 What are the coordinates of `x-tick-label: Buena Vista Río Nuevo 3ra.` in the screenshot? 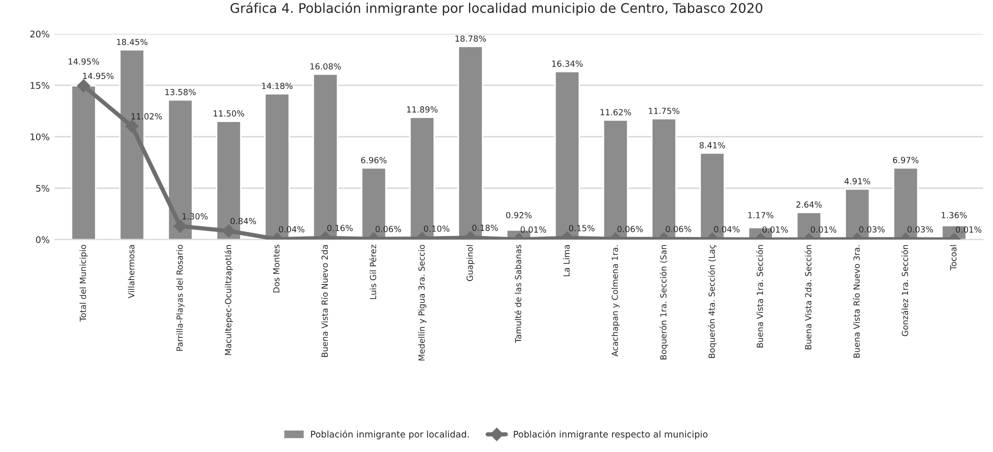 It's located at (856, 301).